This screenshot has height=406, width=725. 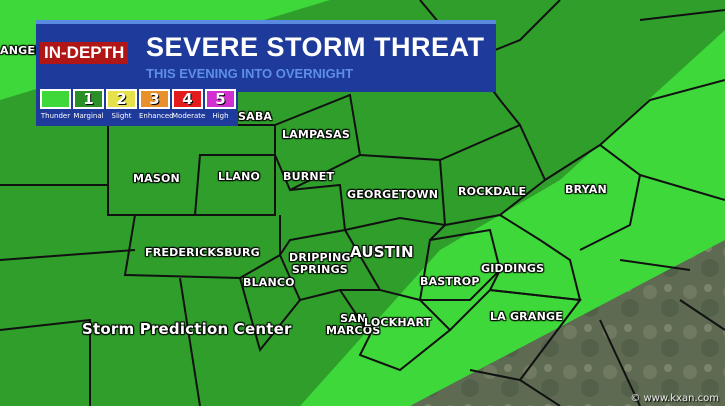 I want to click on legend-label: Moderate, so click(x=189, y=116).